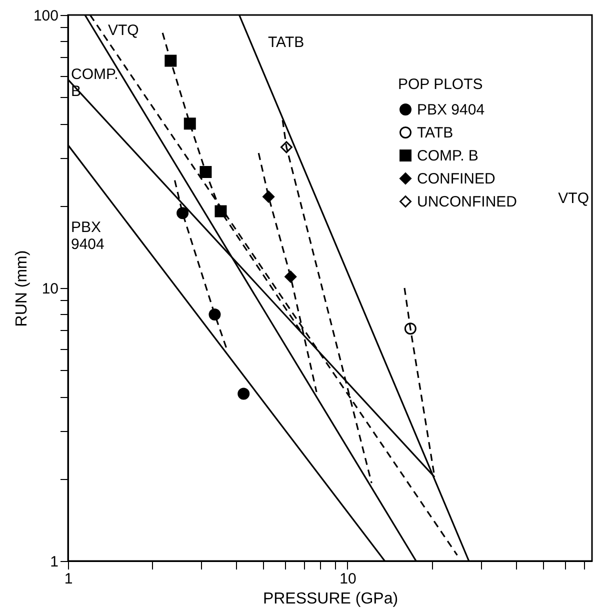 The width and height of the screenshot is (597, 616). I want to click on legend-title: POP PLOTS, so click(440, 84).